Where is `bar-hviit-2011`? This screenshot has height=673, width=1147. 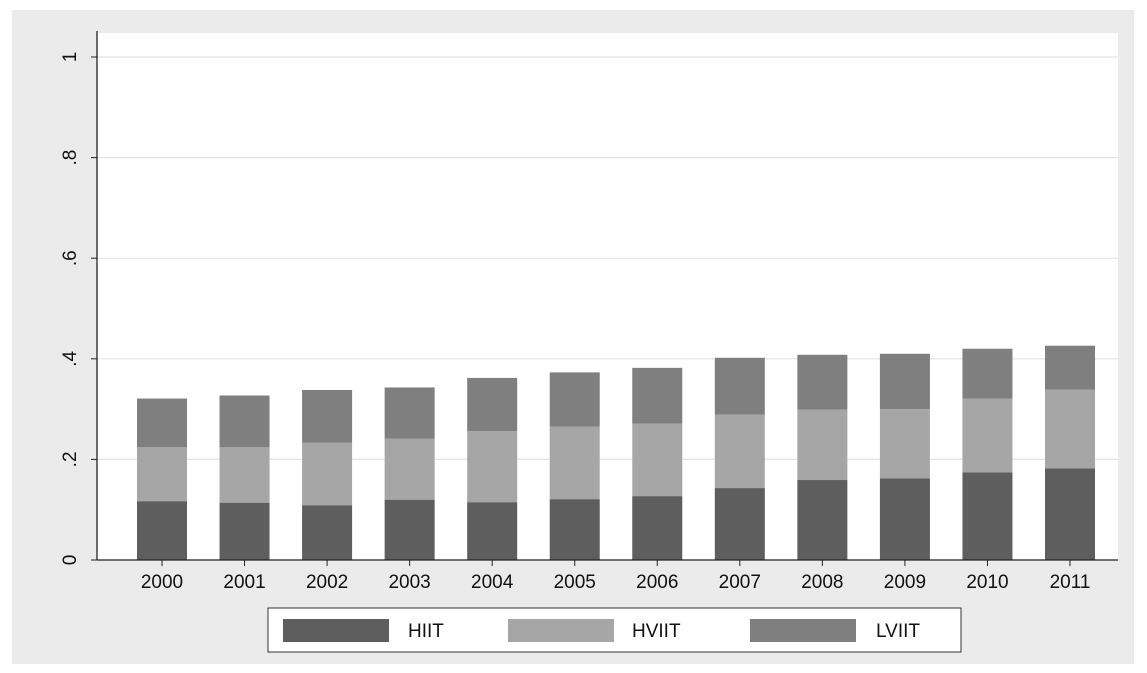
bar-hviit-2011 is located at coordinates (1070, 429).